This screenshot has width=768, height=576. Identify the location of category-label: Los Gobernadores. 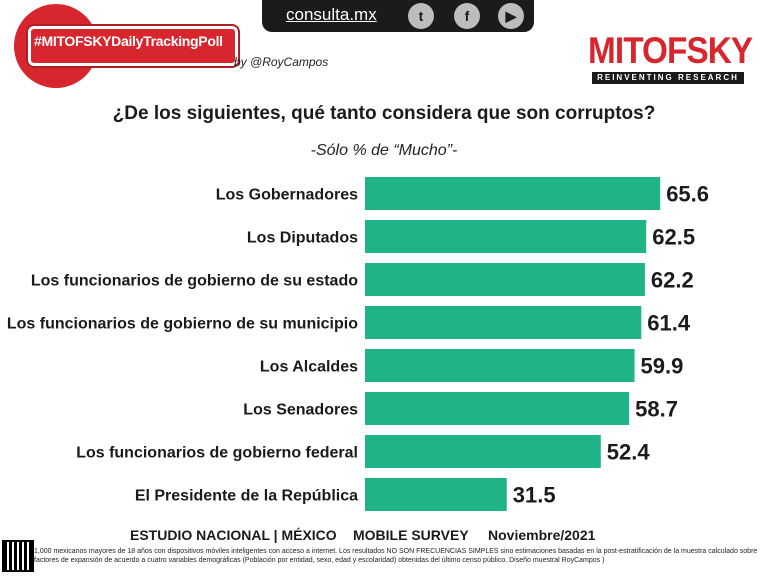
(287, 195).